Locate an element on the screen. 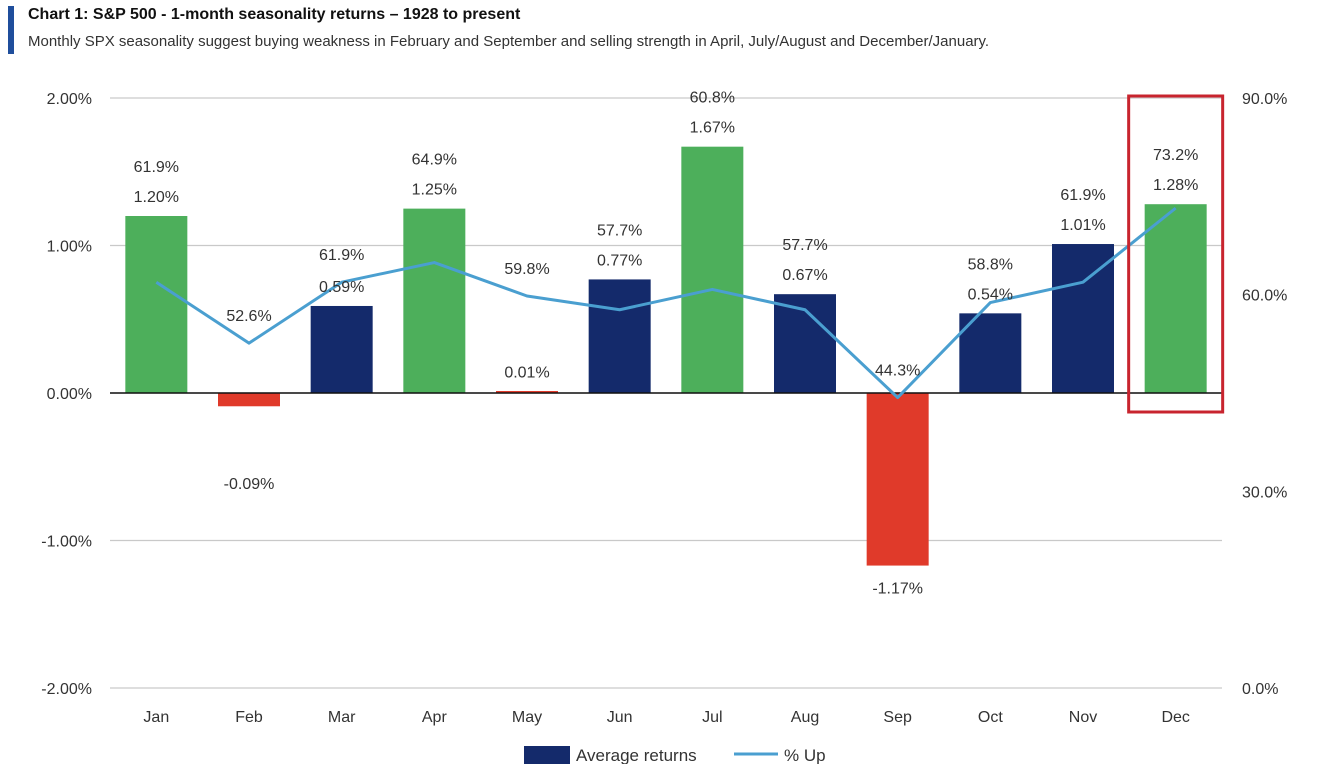  bar-oct is located at coordinates (990, 353).